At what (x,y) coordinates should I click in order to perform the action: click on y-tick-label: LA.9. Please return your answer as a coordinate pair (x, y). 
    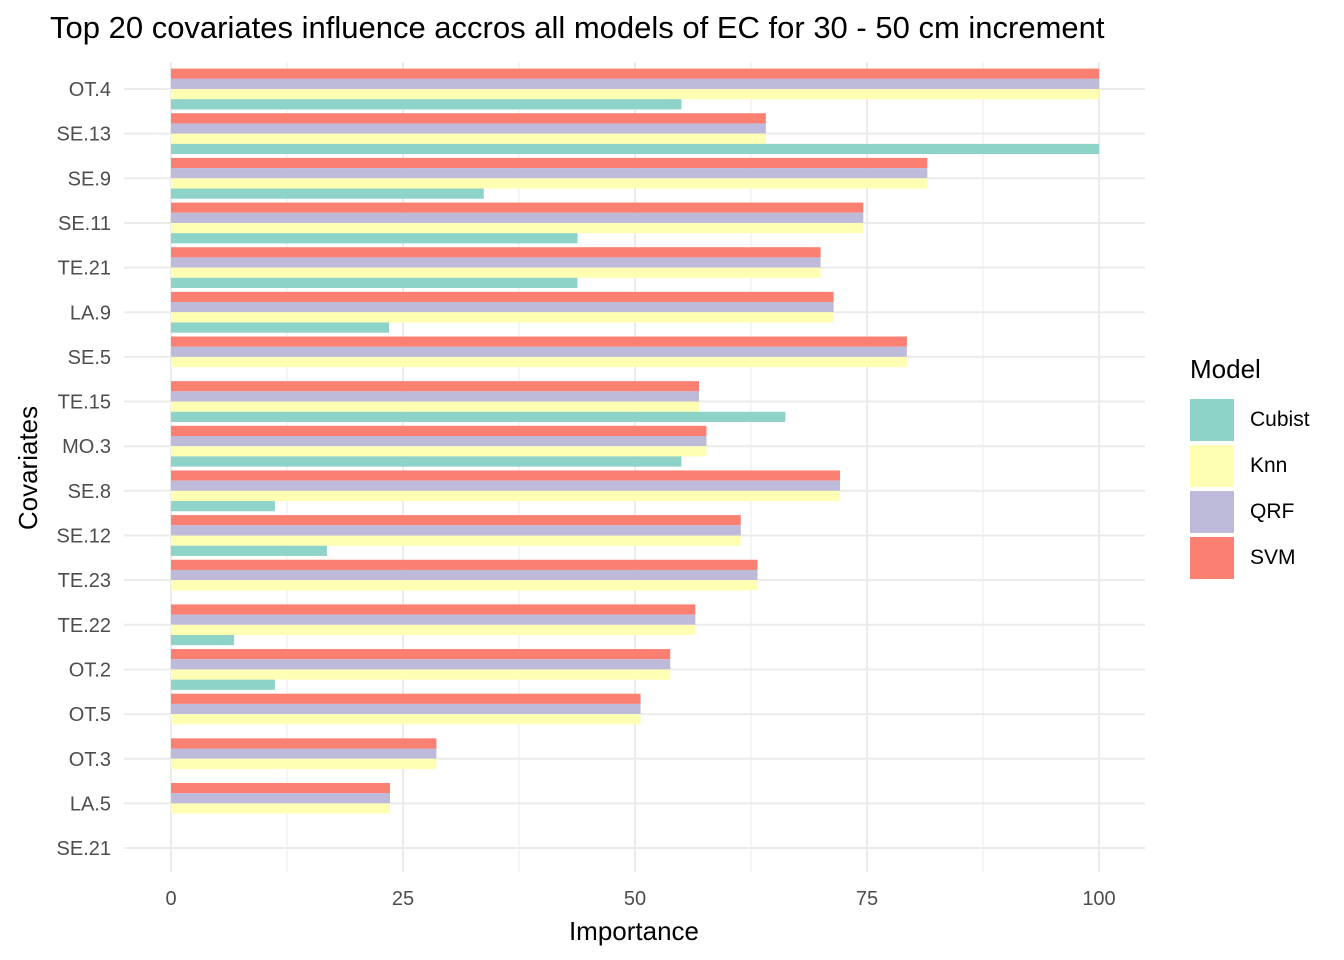
    Looking at the image, I should click on (90, 313).